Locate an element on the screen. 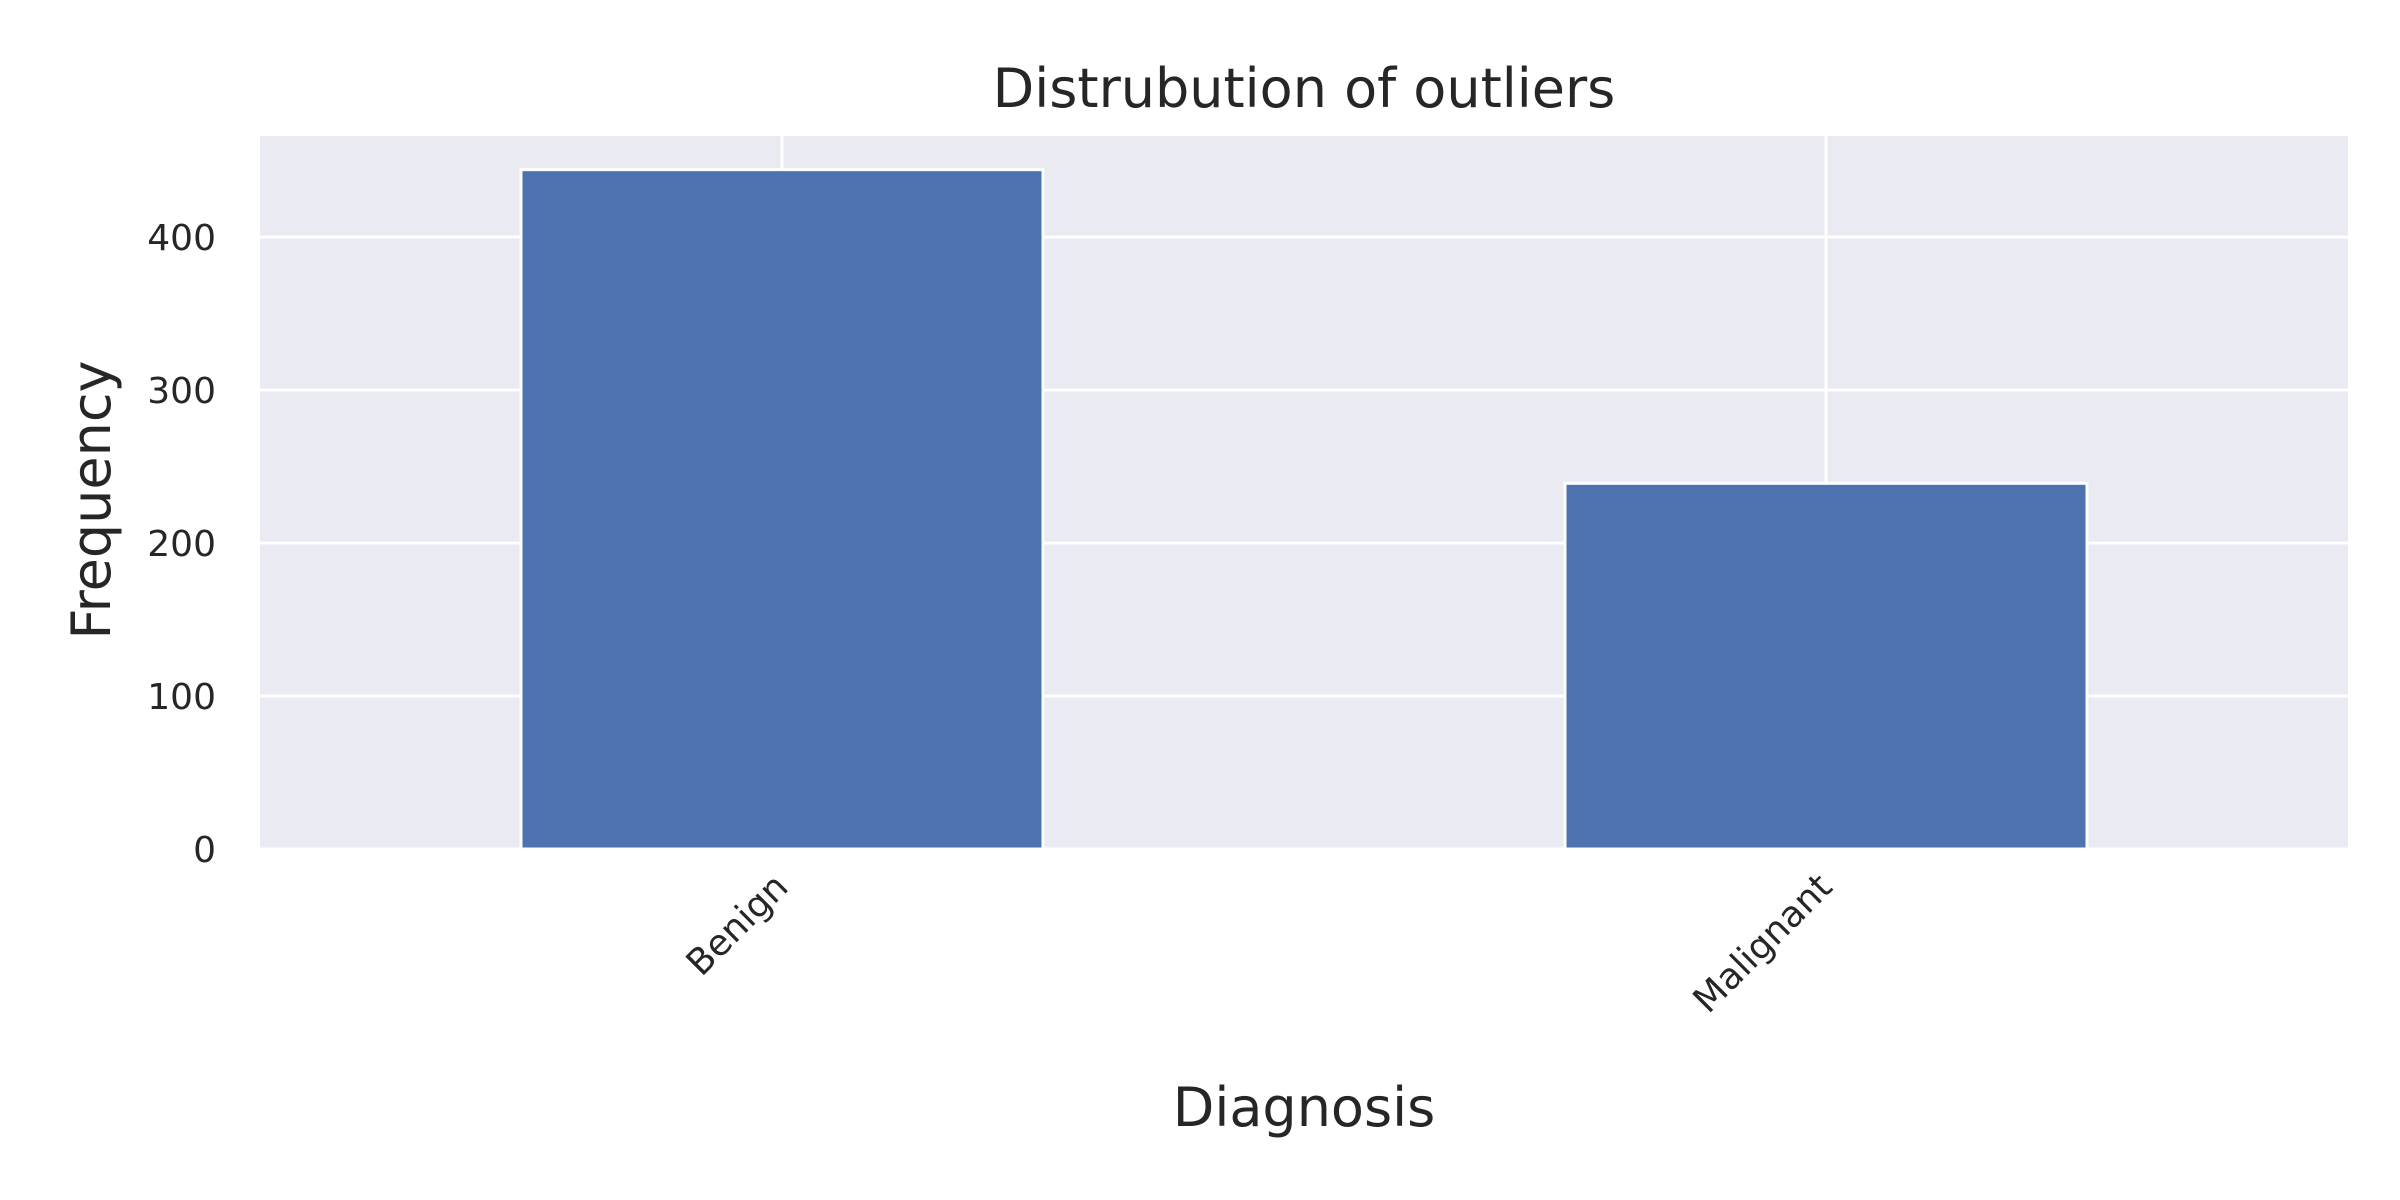  y-tick-label: 400 is located at coordinates (181, 238).